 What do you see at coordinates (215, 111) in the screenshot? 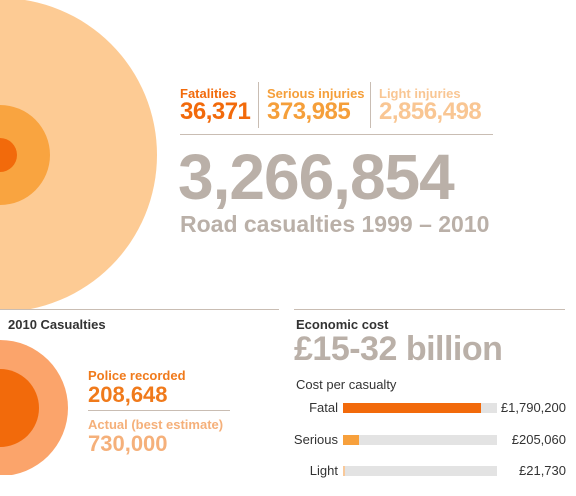
I see `fatalities-value: 36,371` at bounding box center [215, 111].